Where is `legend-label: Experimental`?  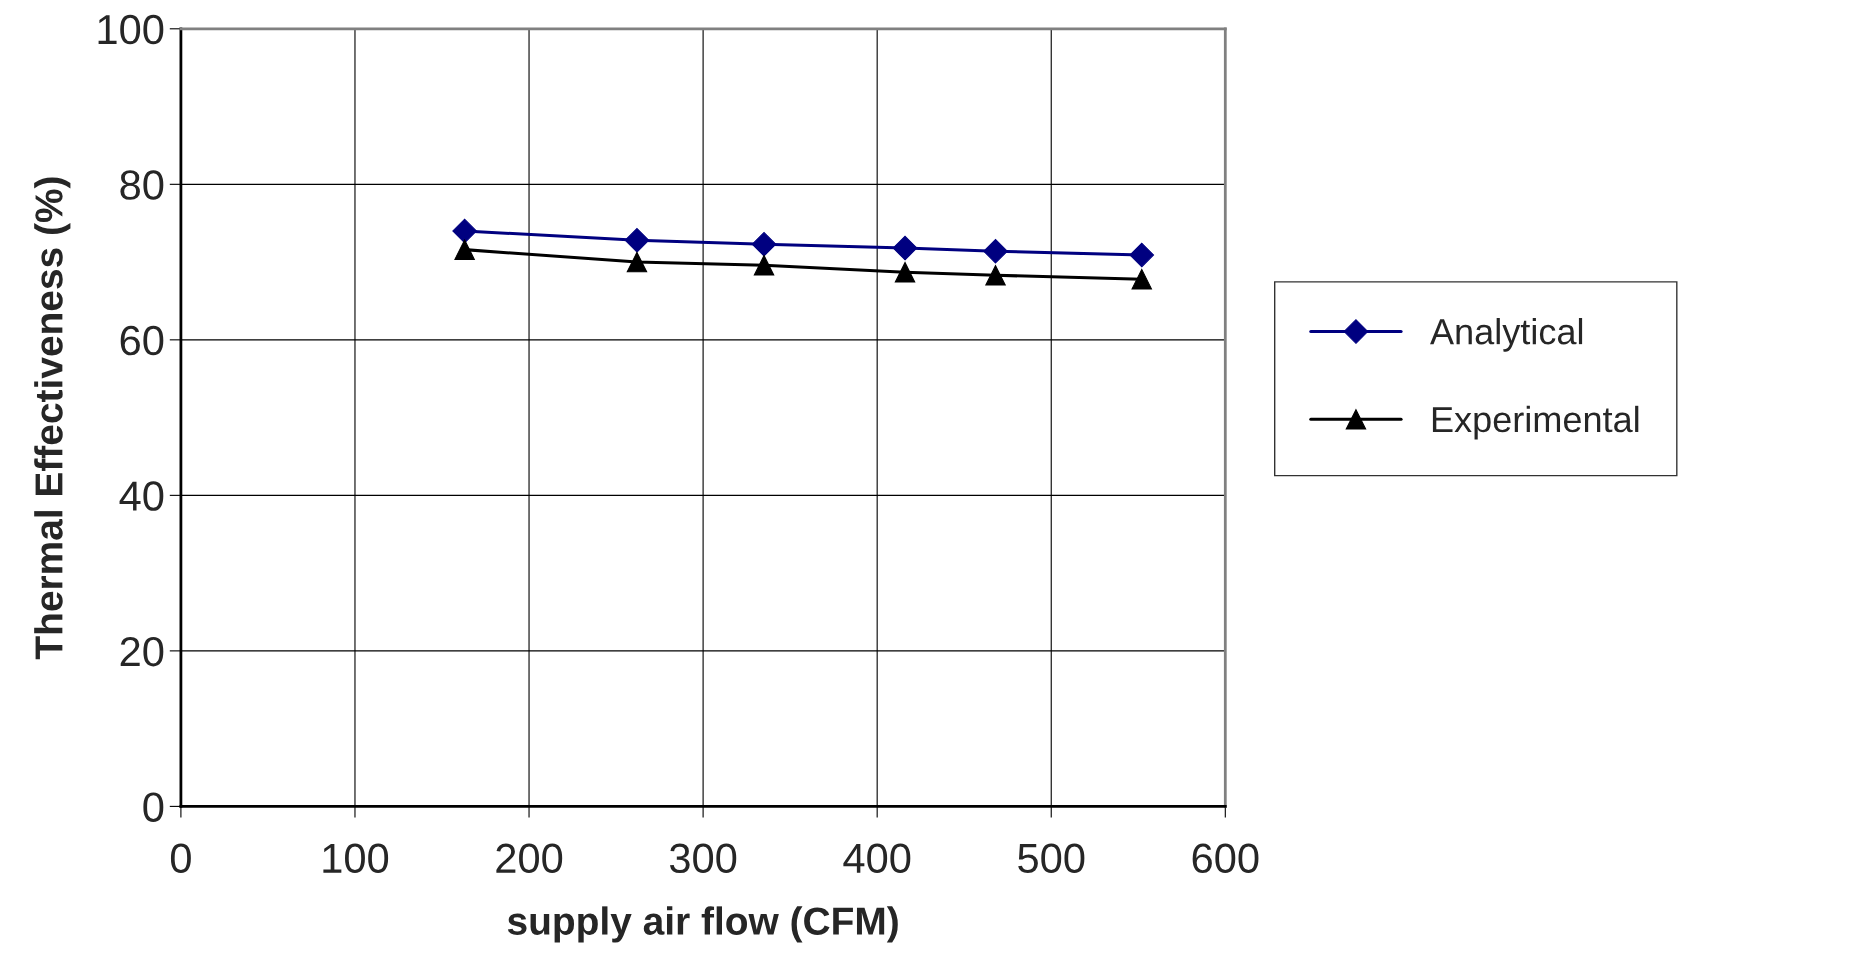 legend-label: Experimental is located at coordinates (1535, 422).